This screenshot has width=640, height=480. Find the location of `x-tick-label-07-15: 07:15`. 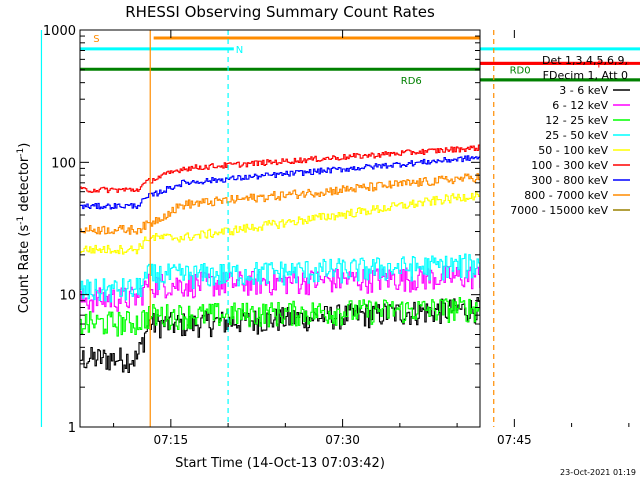

x-tick-label-07-15: 07:15 is located at coordinates (171, 440).